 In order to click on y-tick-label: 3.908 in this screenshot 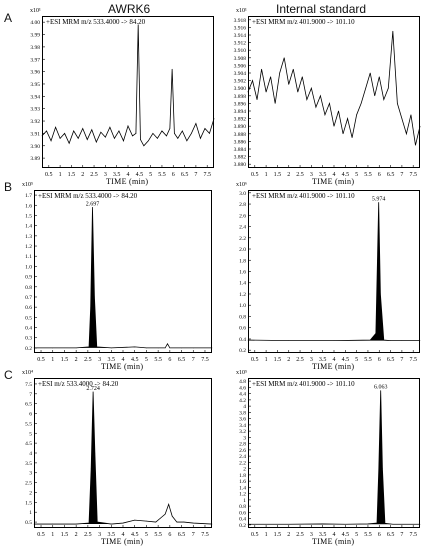, I will do `click(240, 59)`.